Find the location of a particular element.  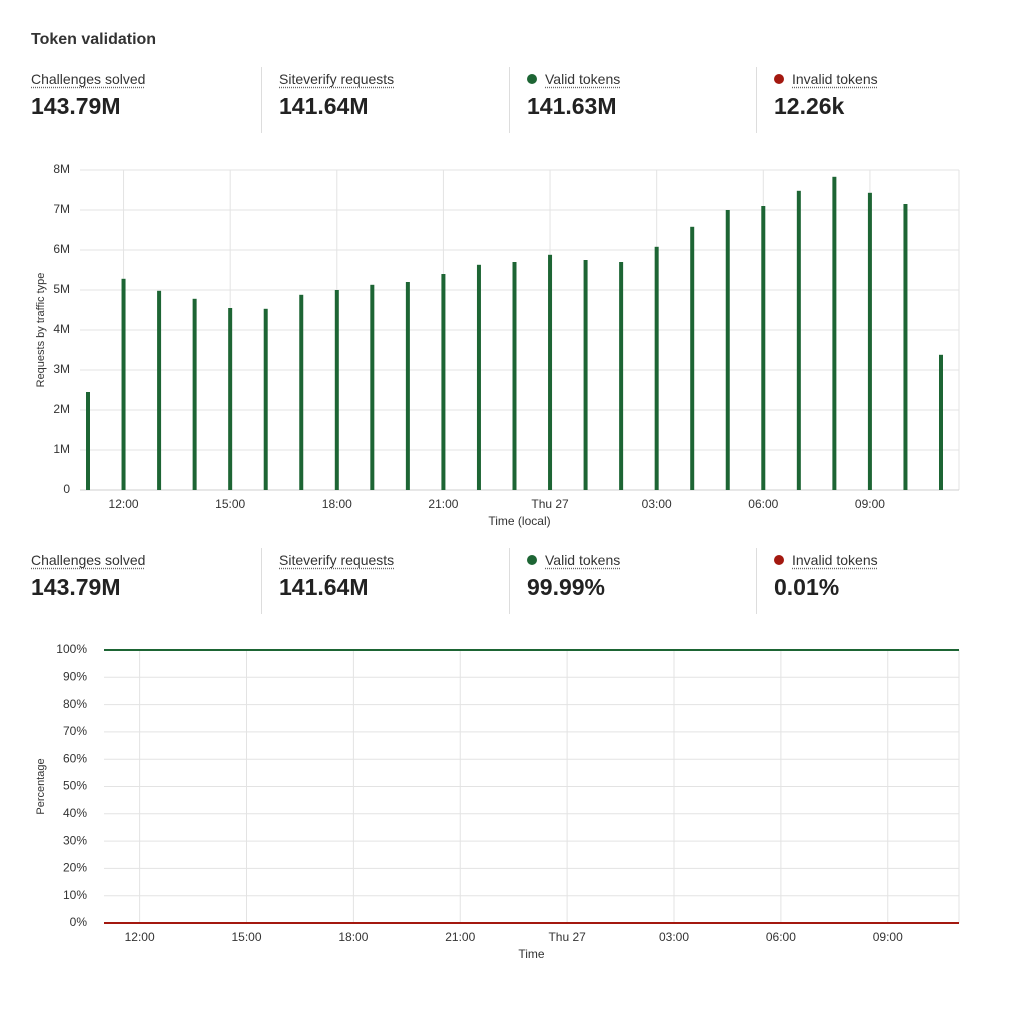

x-axis-title: Time is located at coordinates (531, 954).